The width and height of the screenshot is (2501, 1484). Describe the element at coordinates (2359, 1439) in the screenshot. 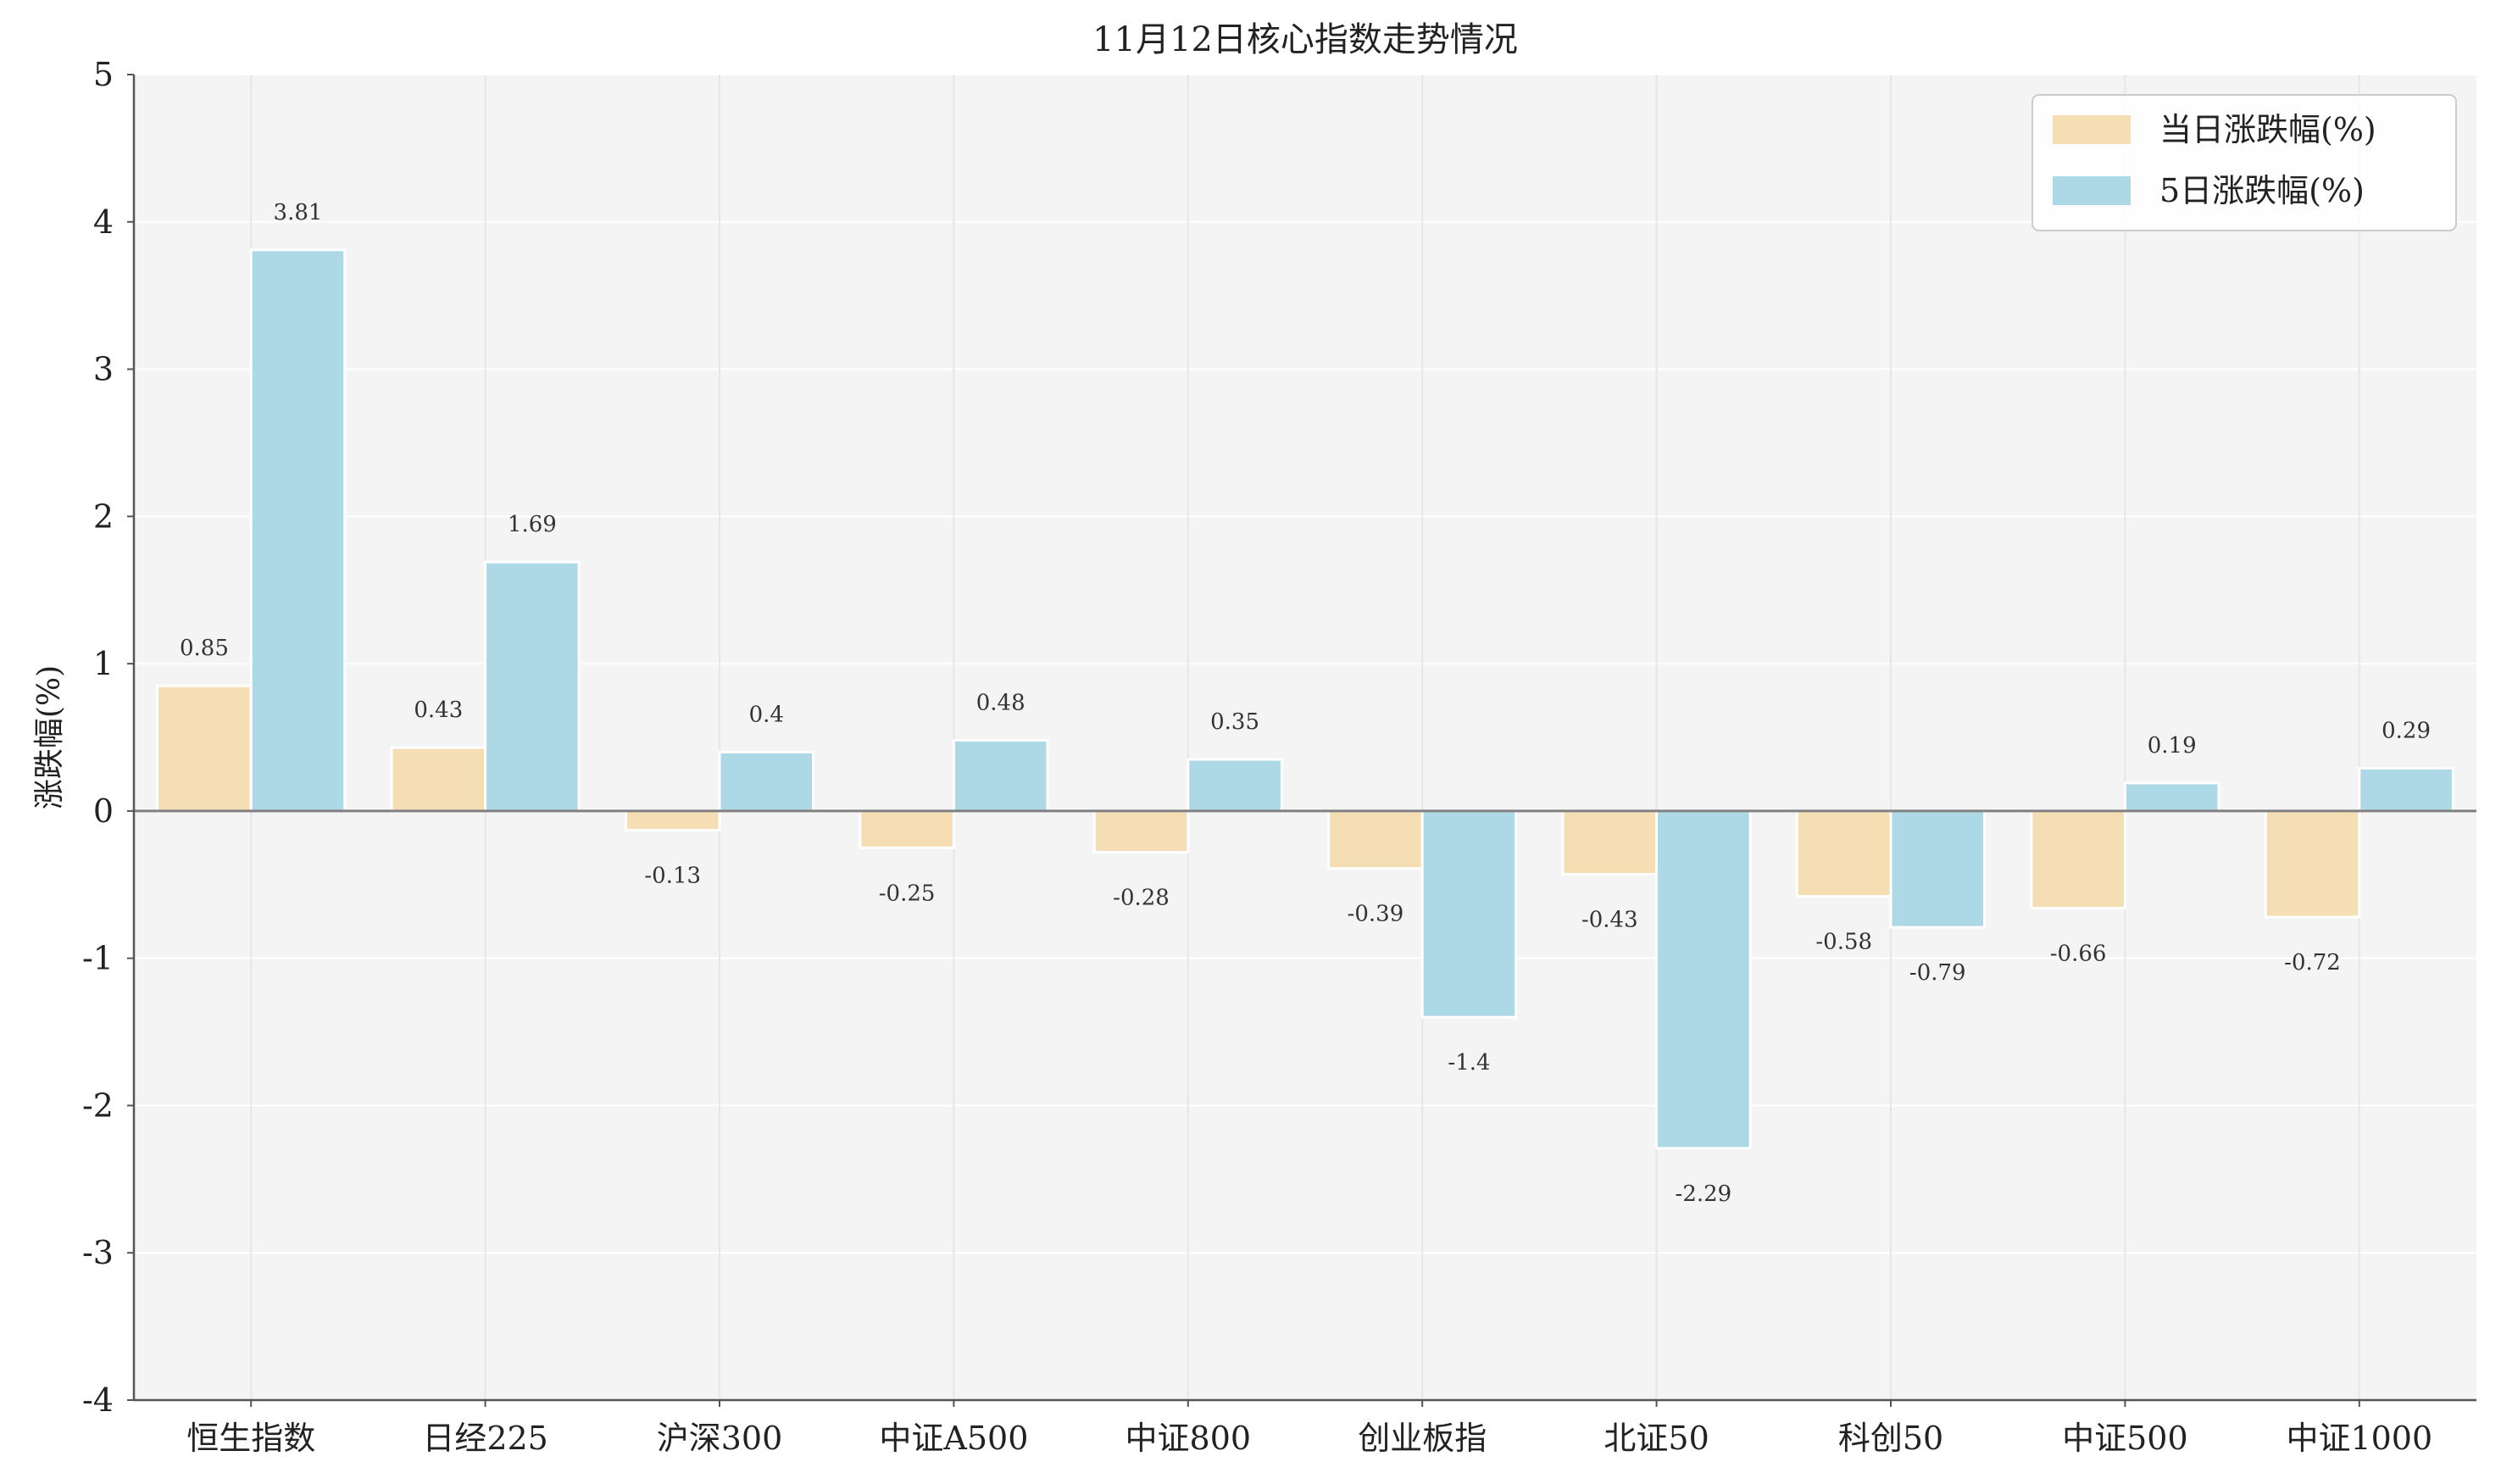

I see `x-tick-label: 中证1000` at that location.